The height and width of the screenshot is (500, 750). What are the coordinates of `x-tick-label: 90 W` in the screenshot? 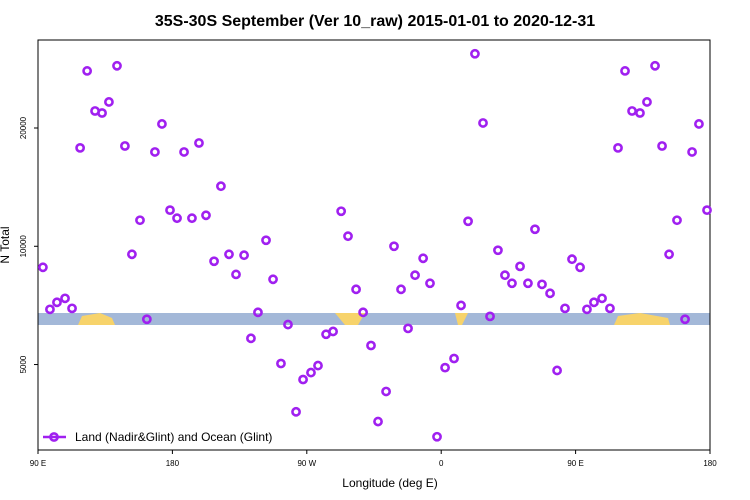 It's located at (306, 463).